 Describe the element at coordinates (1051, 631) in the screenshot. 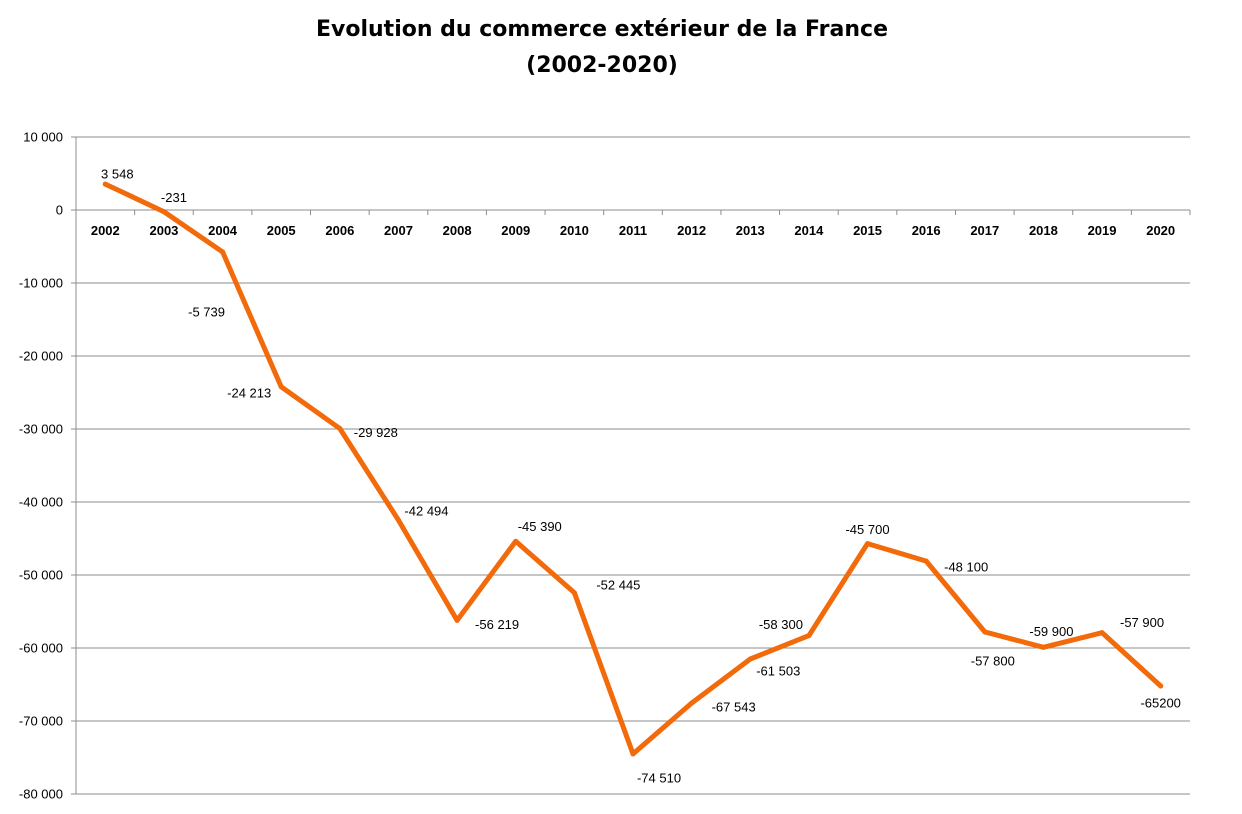

I see `data-label: -59 900` at that location.